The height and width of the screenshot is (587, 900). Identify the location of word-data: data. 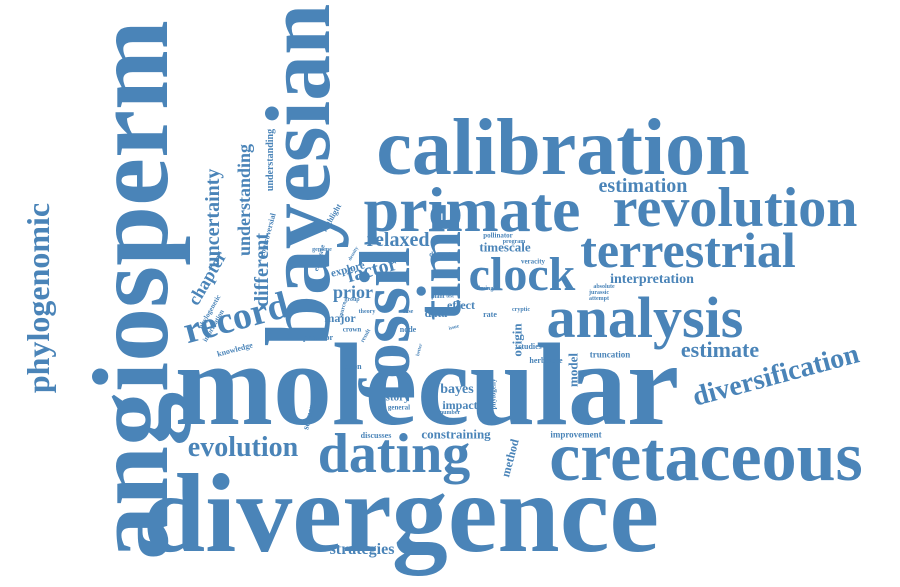
(436, 313).